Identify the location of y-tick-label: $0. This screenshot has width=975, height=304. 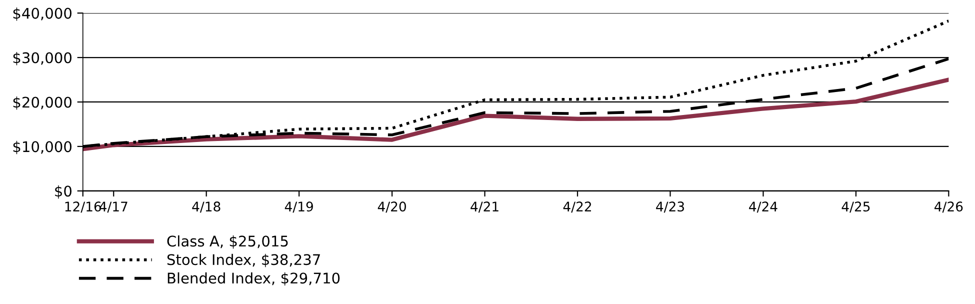
(63, 192).